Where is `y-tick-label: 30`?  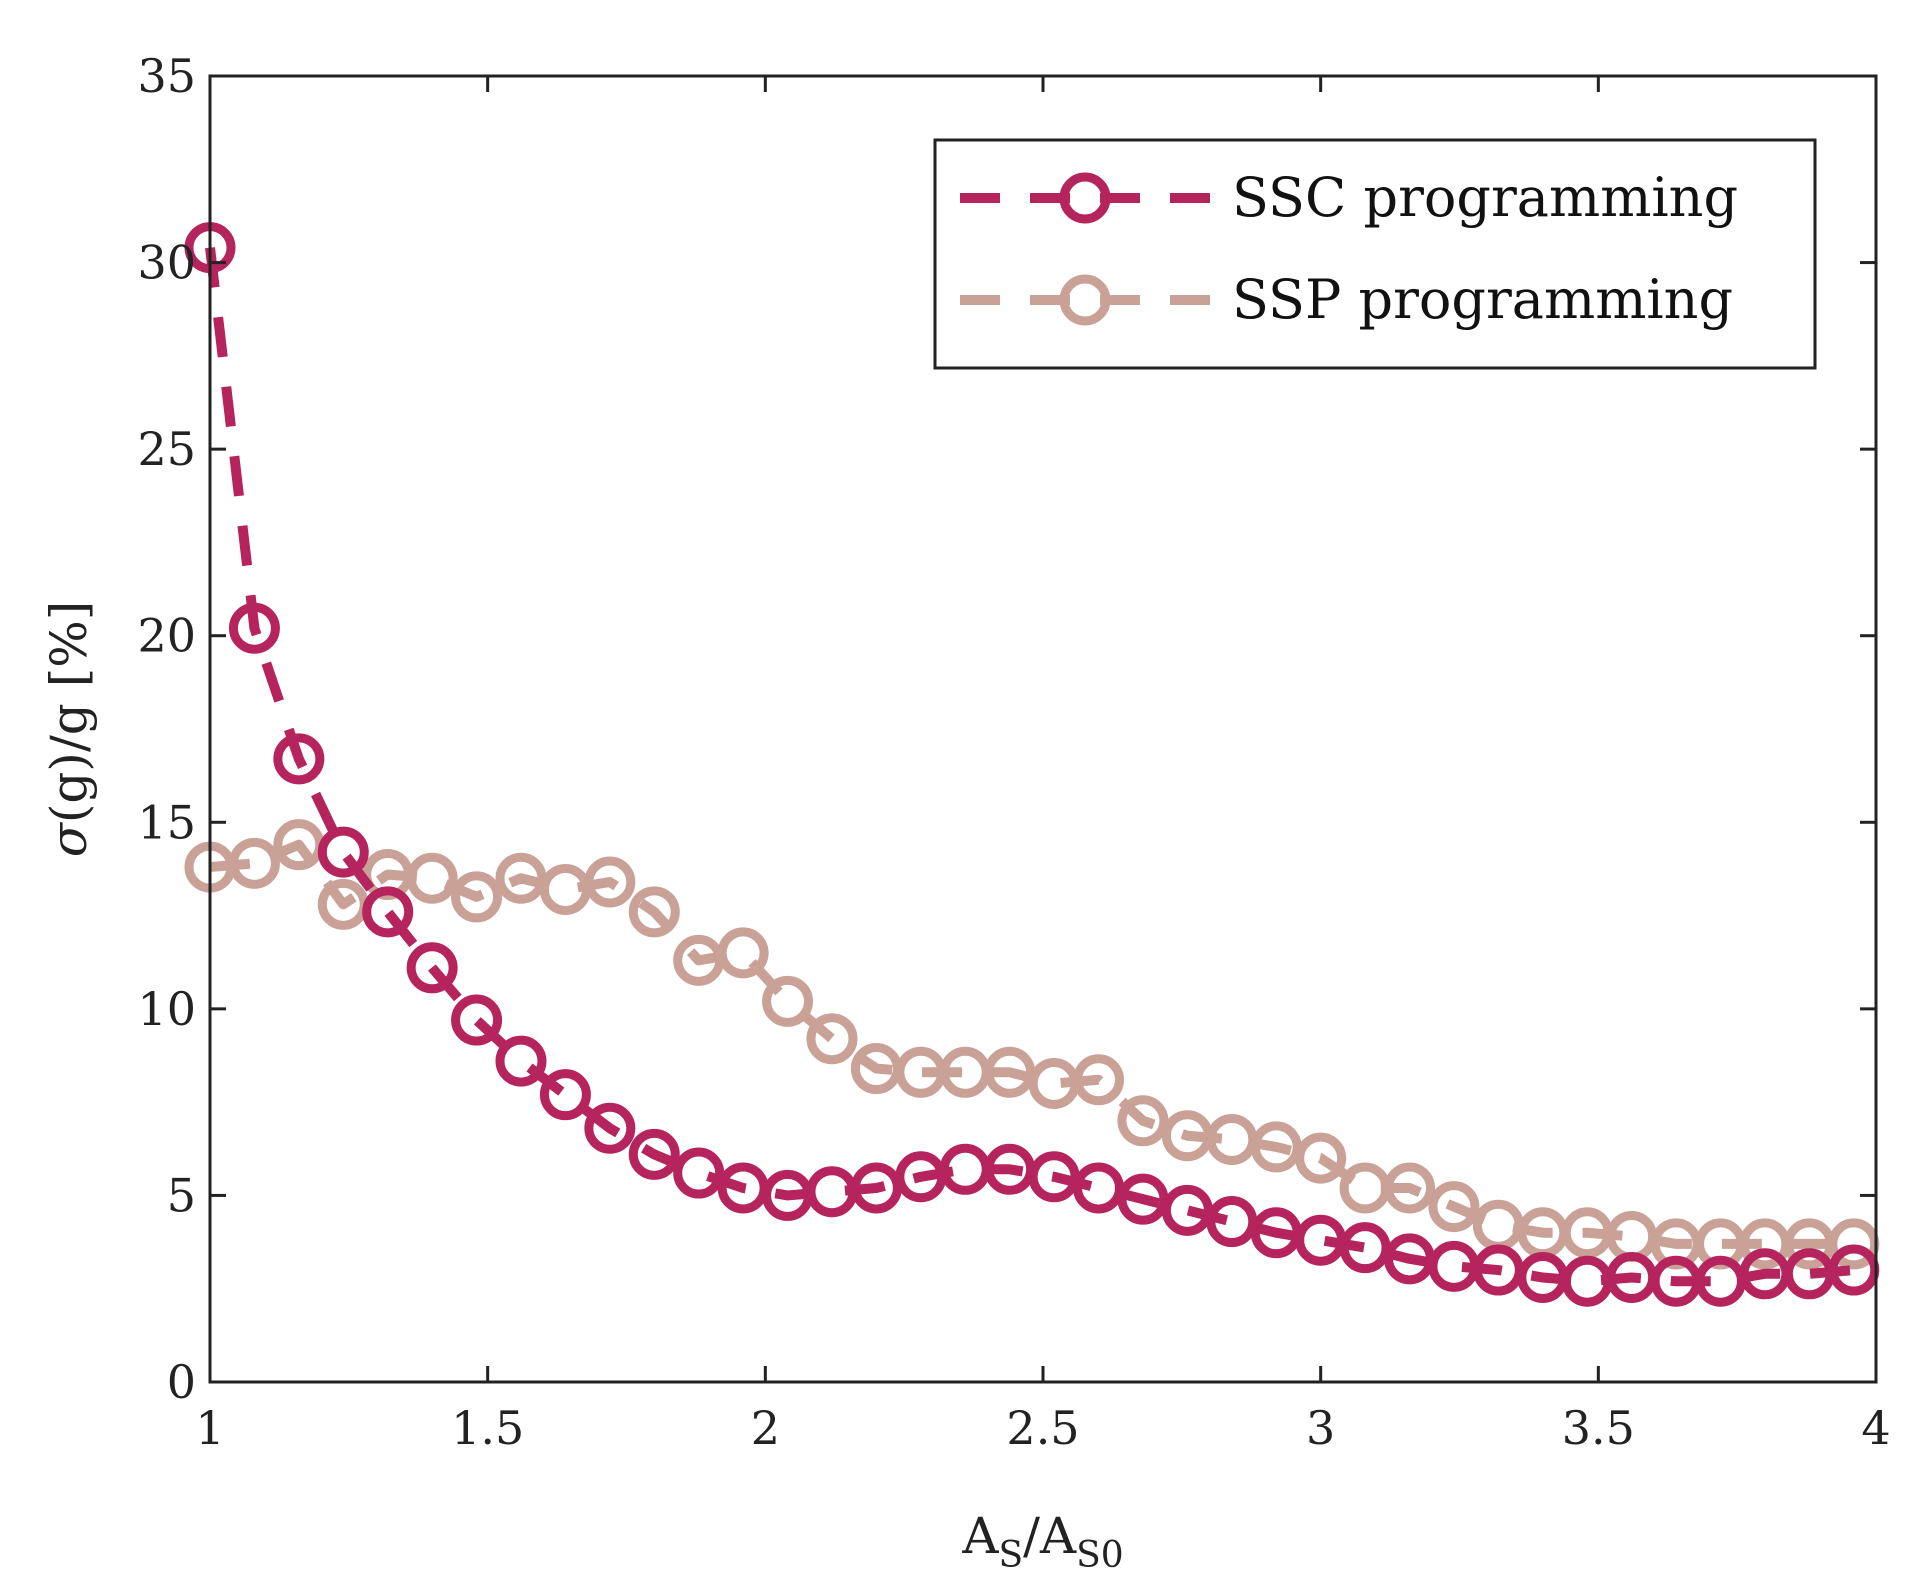
y-tick-label: 30 is located at coordinates (166, 263).